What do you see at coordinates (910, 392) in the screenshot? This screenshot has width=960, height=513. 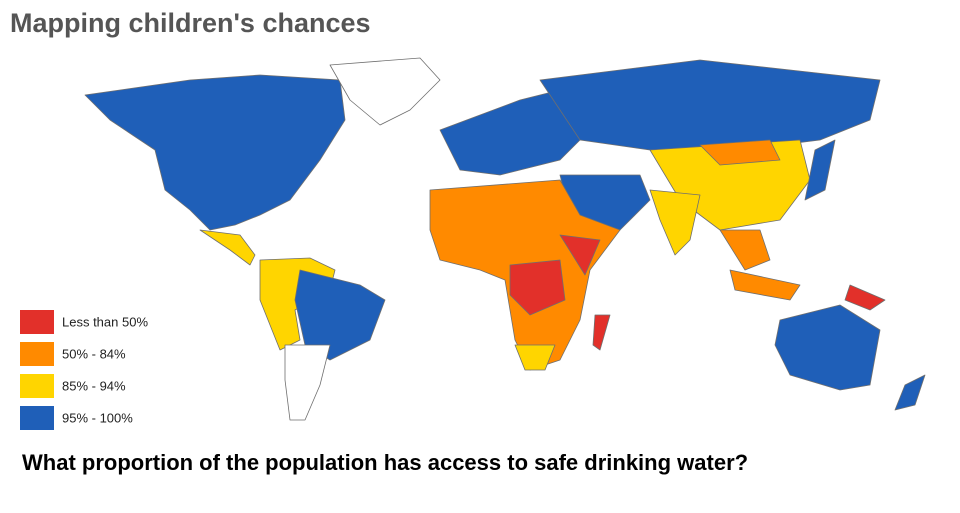 I see `new-zealand` at bounding box center [910, 392].